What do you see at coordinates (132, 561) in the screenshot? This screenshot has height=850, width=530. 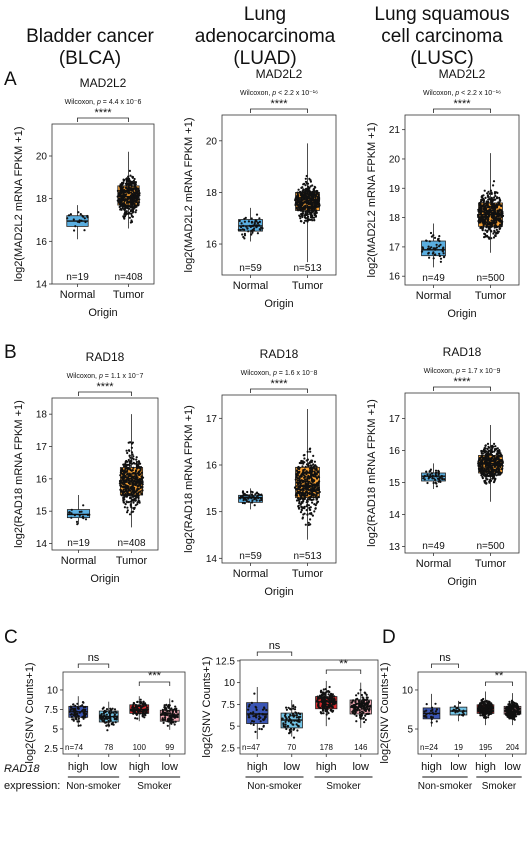 I see `x-tick-label-tumor: Tumor` at bounding box center [132, 561].